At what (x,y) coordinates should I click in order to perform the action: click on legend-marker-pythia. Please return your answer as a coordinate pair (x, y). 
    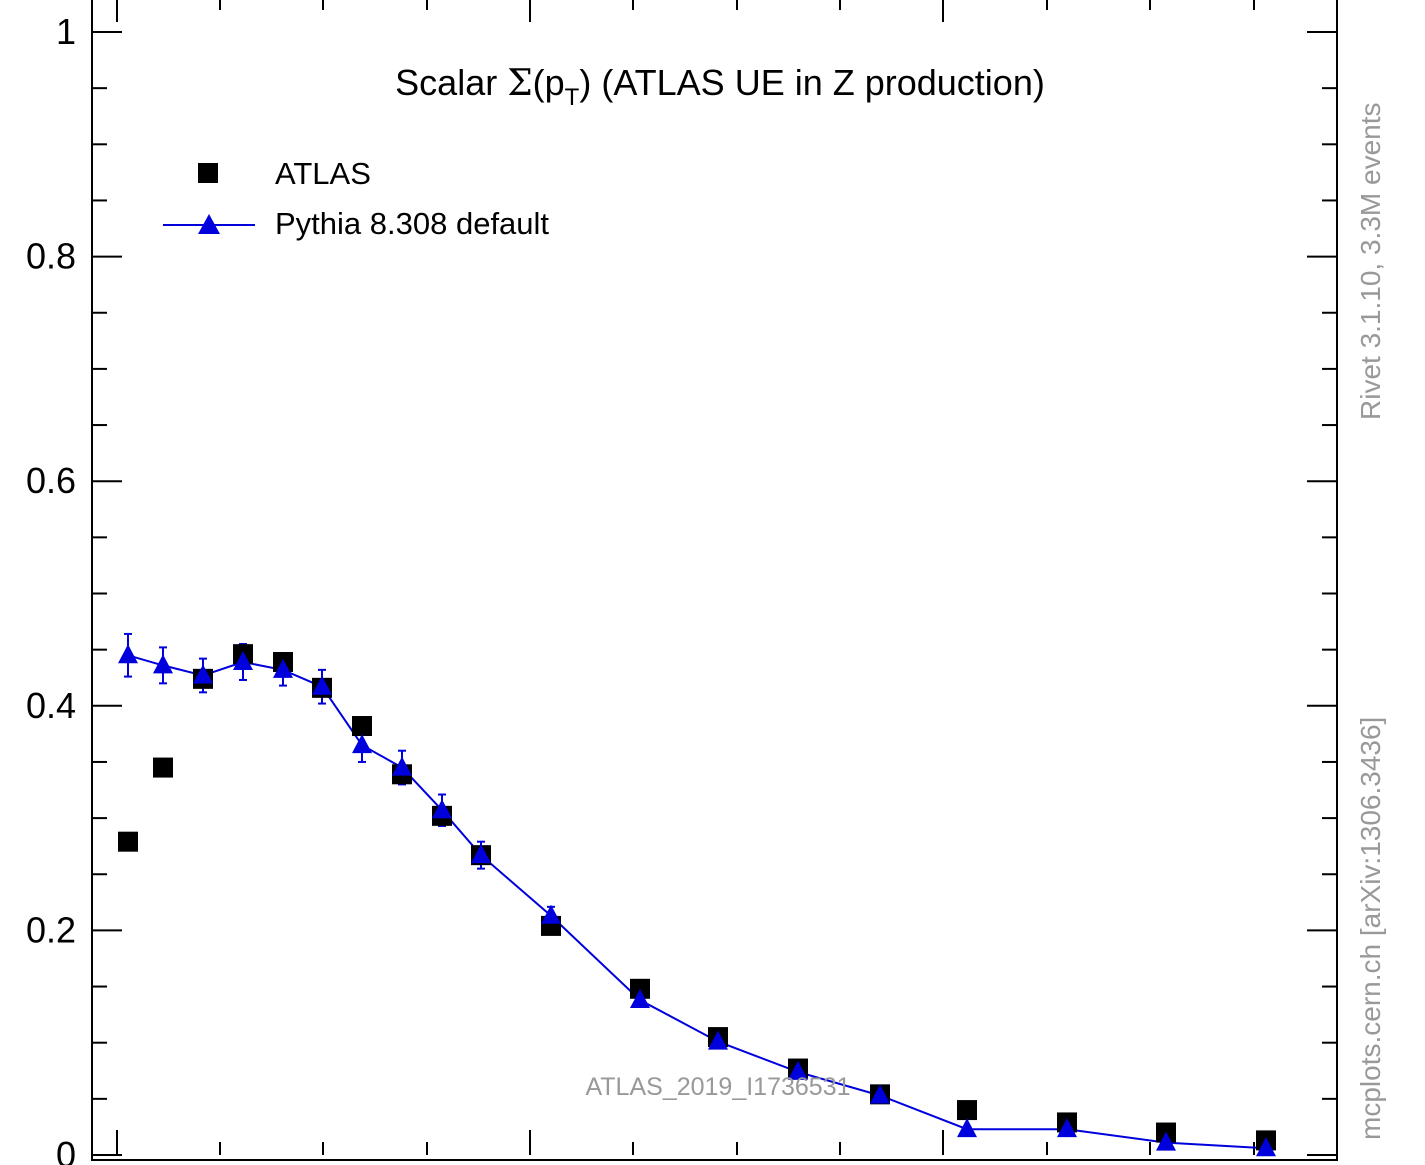
    Looking at the image, I should click on (209, 224).